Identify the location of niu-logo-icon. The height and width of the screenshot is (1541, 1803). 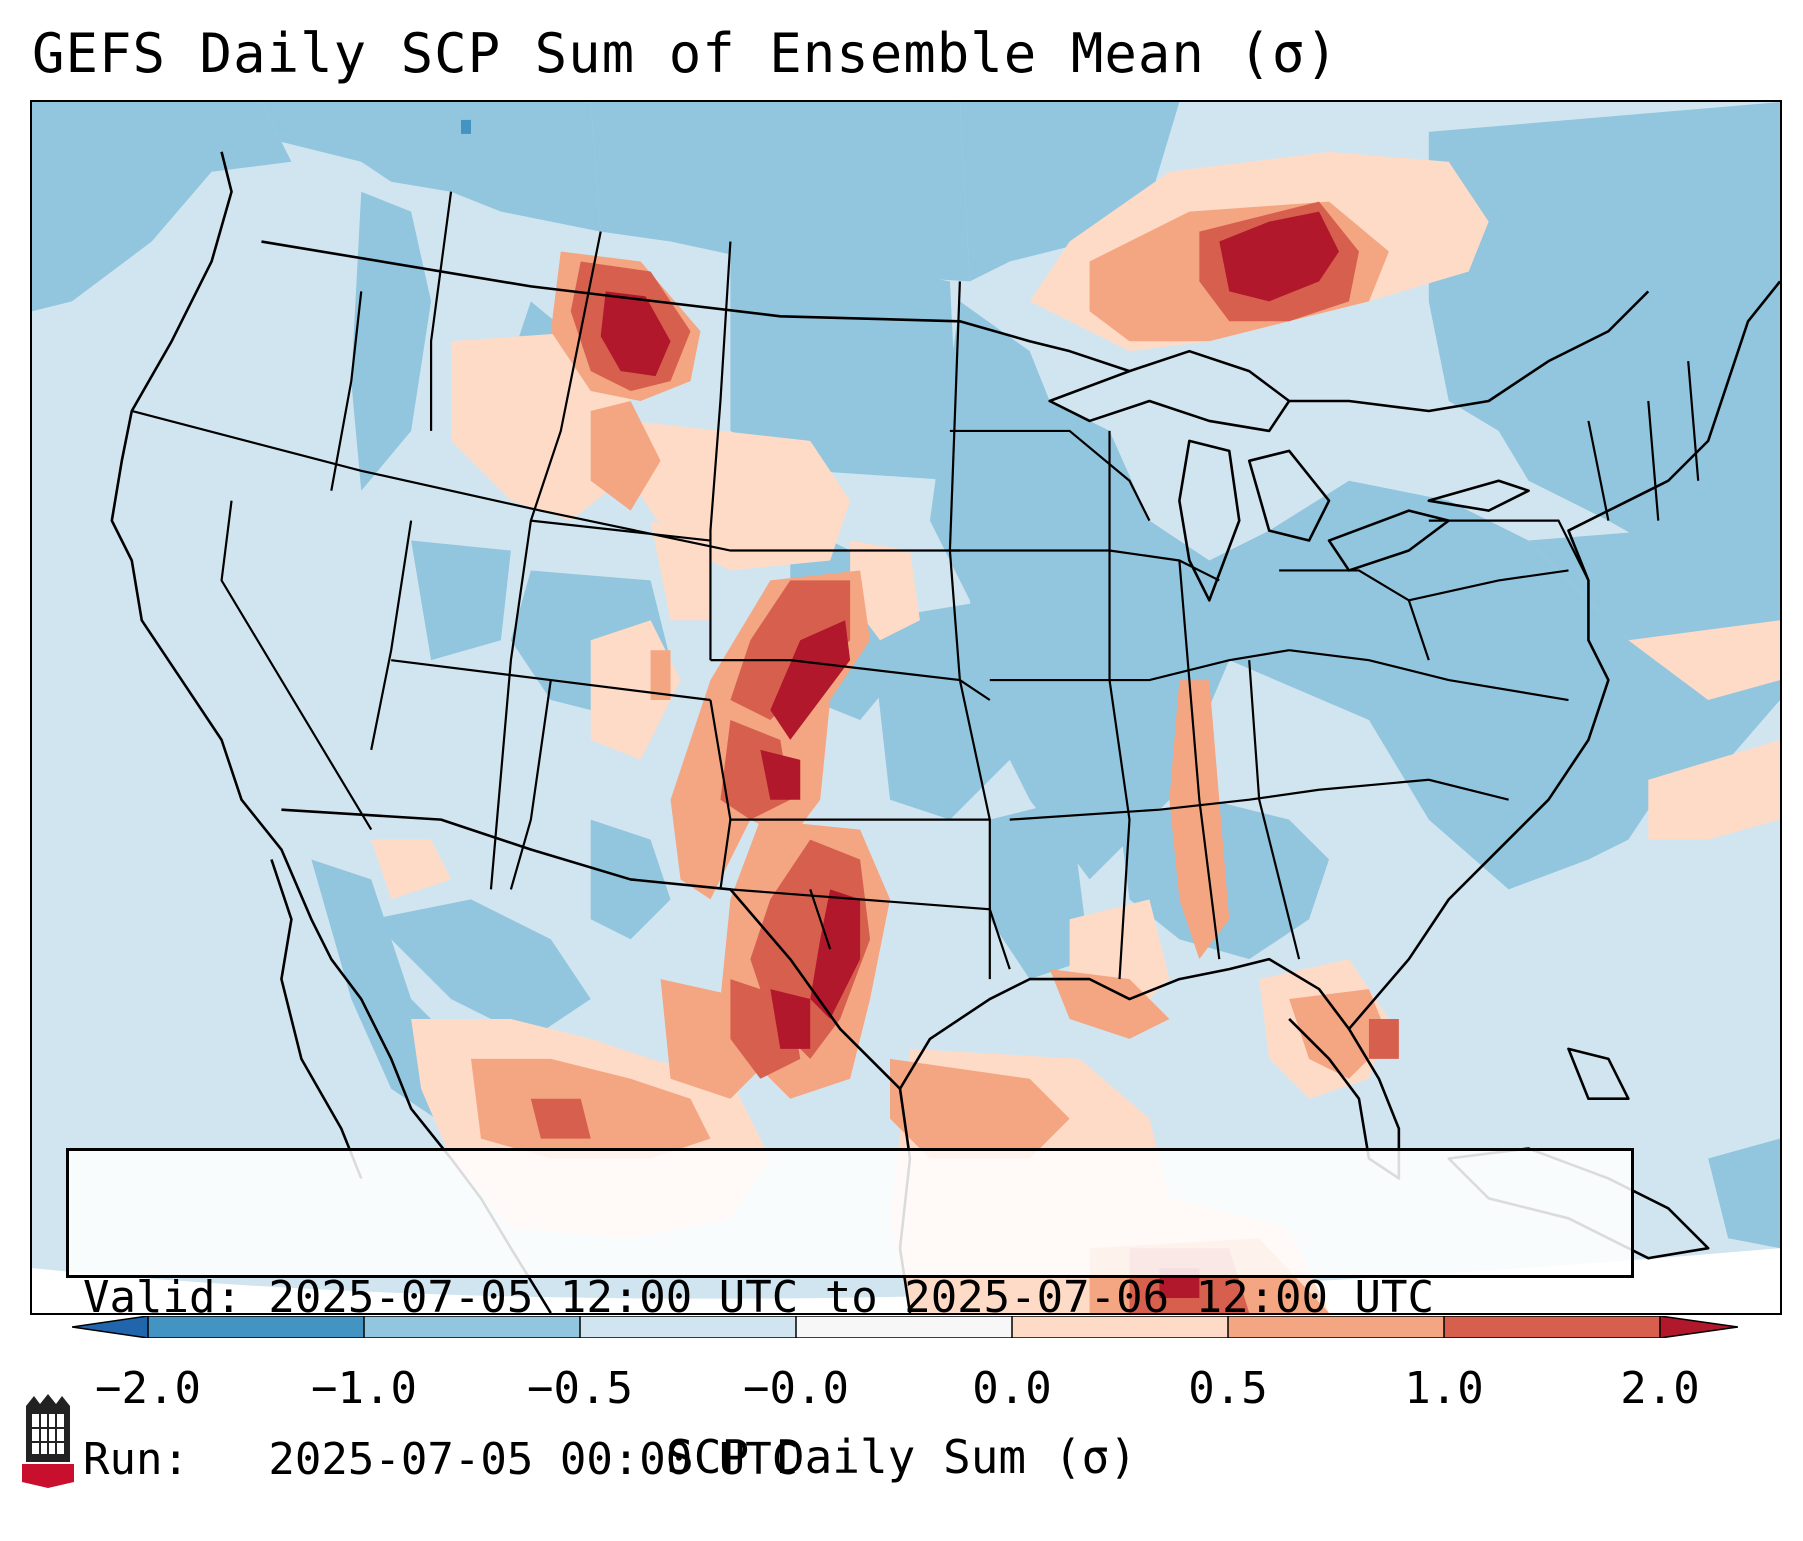
(48, 1441).